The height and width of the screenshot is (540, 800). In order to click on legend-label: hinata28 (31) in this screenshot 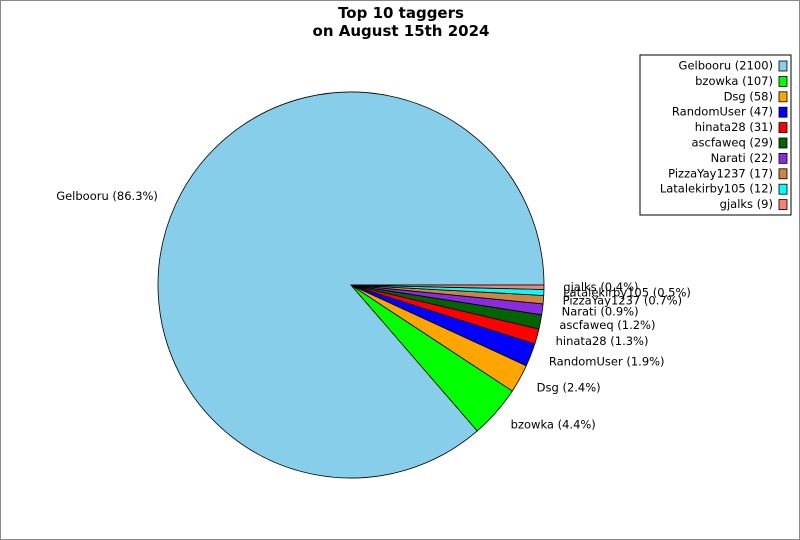, I will do `click(734, 127)`.